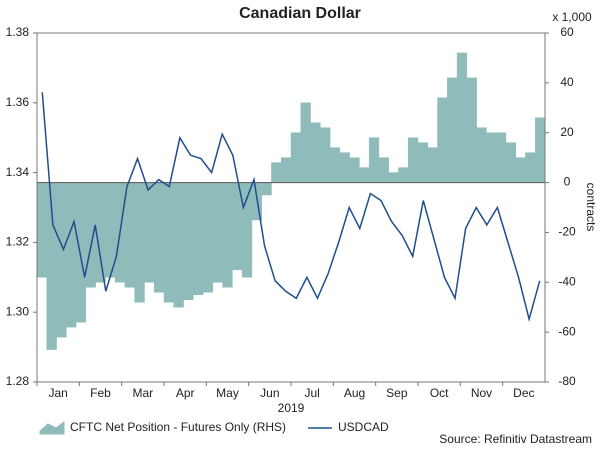 The height and width of the screenshot is (449, 600). What do you see at coordinates (481, 393) in the screenshot?
I see `x-tick-label: Nov` at bounding box center [481, 393].